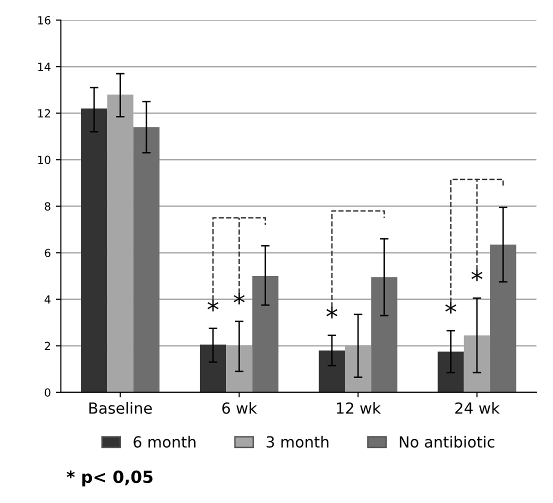 The image size is (553, 503). What do you see at coordinates (47, 346) in the screenshot?
I see `y-tick-label: 2` at bounding box center [47, 346].